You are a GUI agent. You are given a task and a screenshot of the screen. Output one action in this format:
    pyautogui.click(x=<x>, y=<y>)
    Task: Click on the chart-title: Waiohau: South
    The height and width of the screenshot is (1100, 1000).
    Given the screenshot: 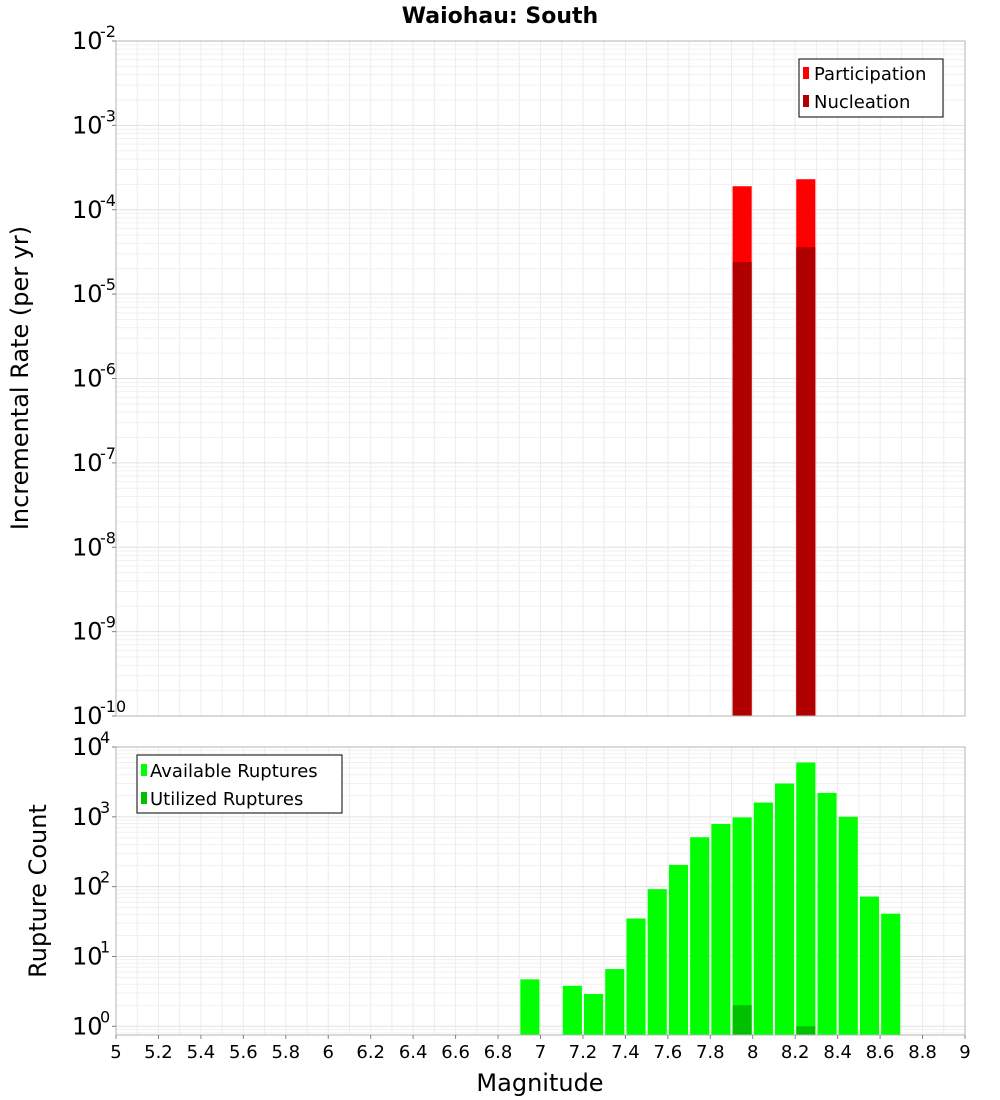 What is the action you would take?
    pyautogui.click(x=500, y=16)
    